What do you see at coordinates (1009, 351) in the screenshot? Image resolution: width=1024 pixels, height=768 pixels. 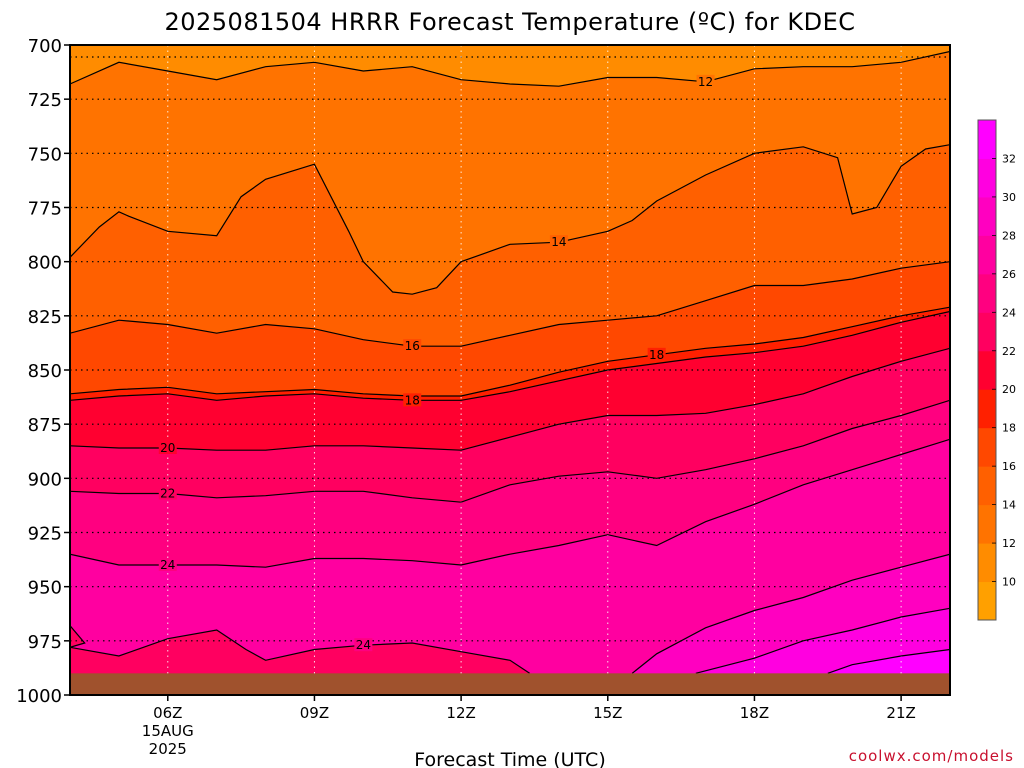 I see `colorbar-label-22: 22` at bounding box center [1009, 351].